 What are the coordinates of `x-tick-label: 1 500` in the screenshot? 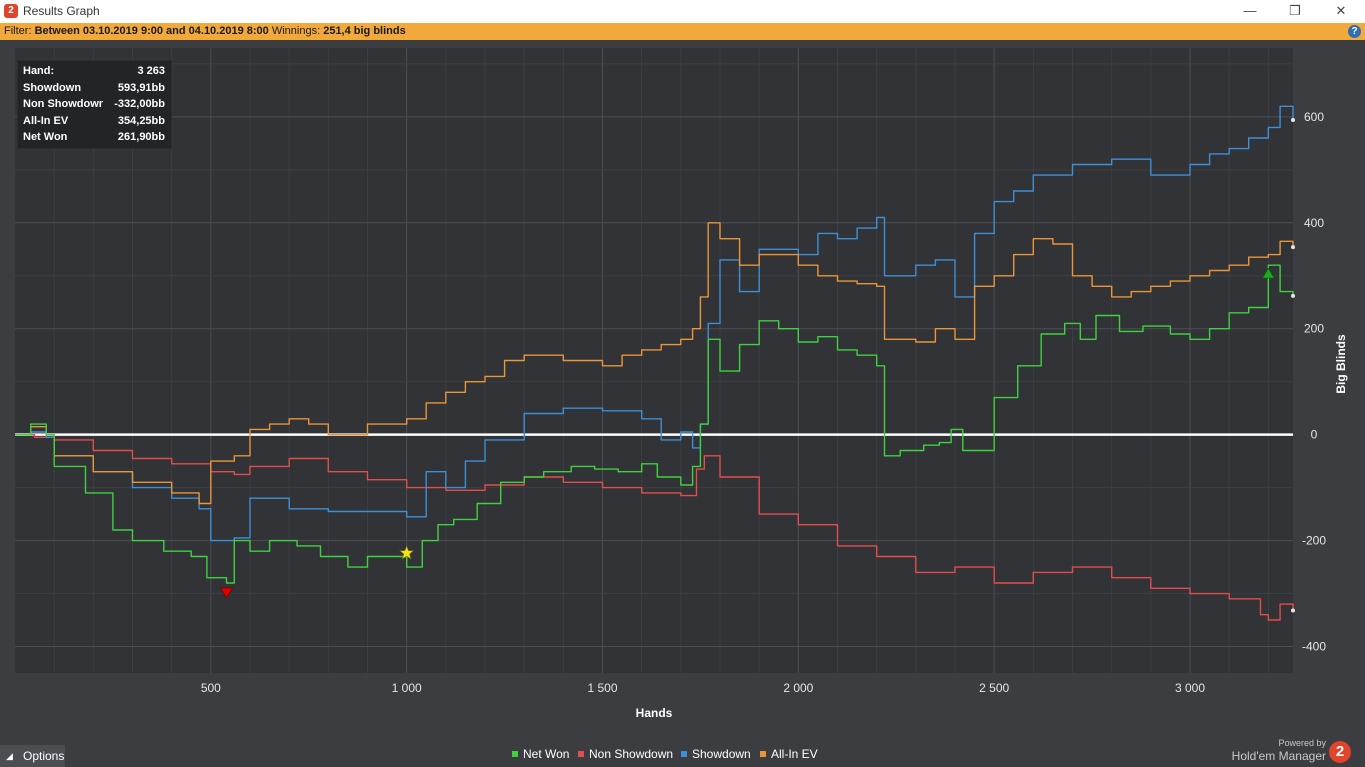 It's located at (602, 688).